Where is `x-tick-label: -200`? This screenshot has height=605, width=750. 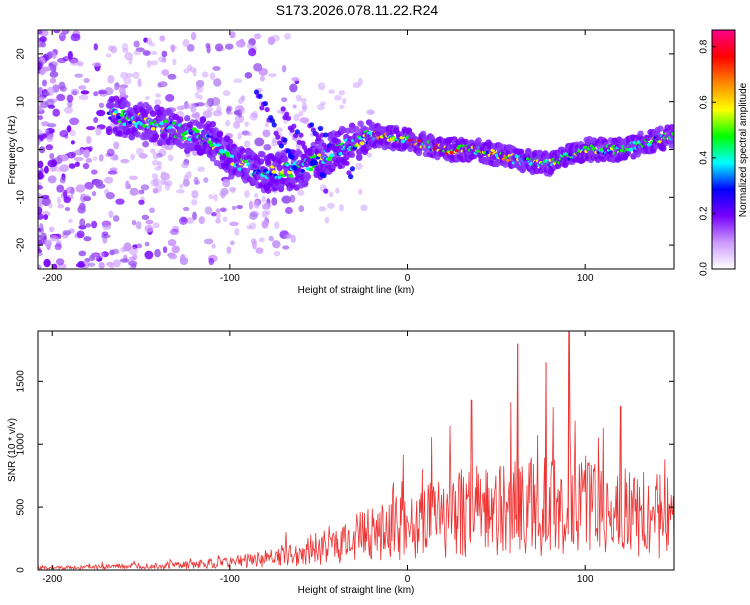
x-tick-label: -200 is located at coordinates (52, 579).